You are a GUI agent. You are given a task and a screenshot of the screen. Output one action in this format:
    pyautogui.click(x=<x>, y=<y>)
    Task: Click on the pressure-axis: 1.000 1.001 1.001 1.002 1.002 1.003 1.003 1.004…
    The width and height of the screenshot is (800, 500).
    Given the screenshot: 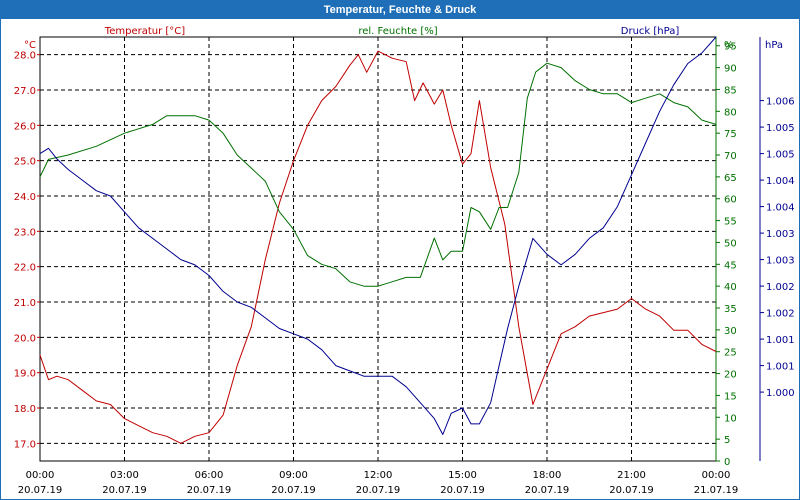 What is the action you would take?
    pyautogui.click(x=777, y=249)
    